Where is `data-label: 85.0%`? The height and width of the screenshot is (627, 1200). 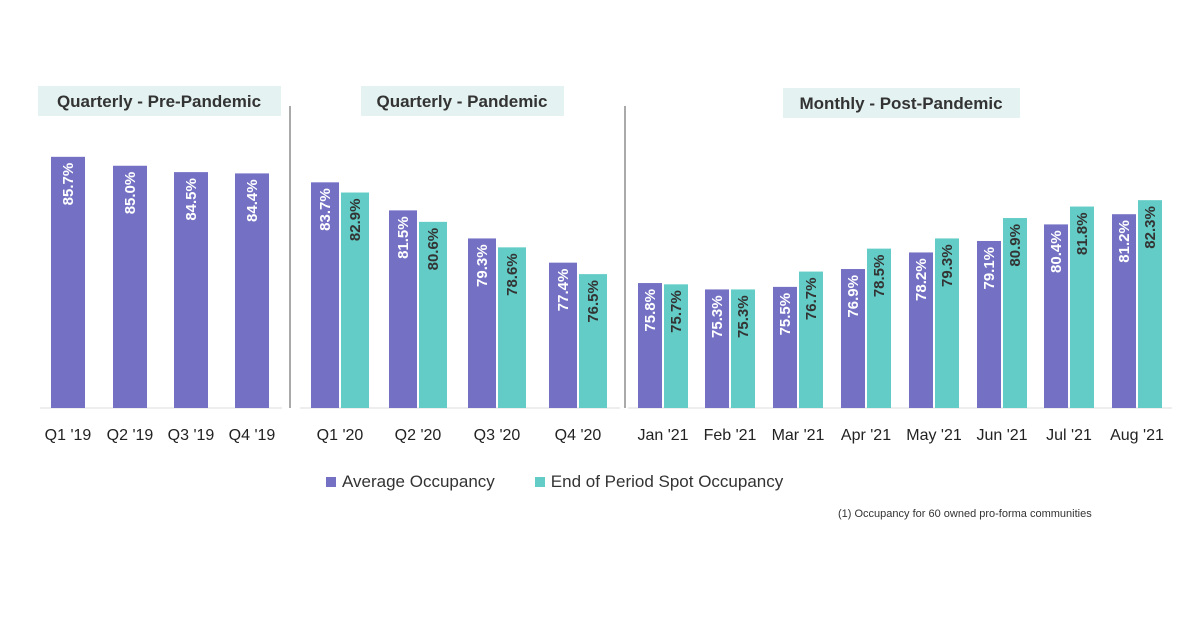
data-label: 85.0% is located at coordinates (130, 193).